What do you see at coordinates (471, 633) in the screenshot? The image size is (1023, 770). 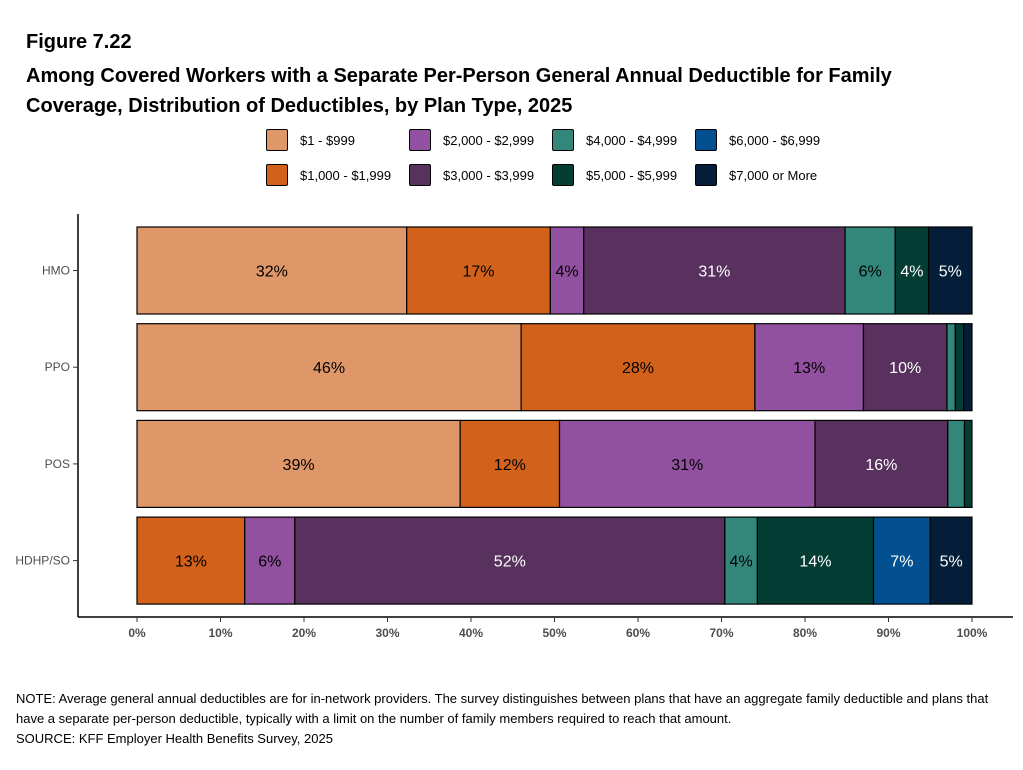 I see `x-tick-label: 40%` at bounding box center [471, 633].